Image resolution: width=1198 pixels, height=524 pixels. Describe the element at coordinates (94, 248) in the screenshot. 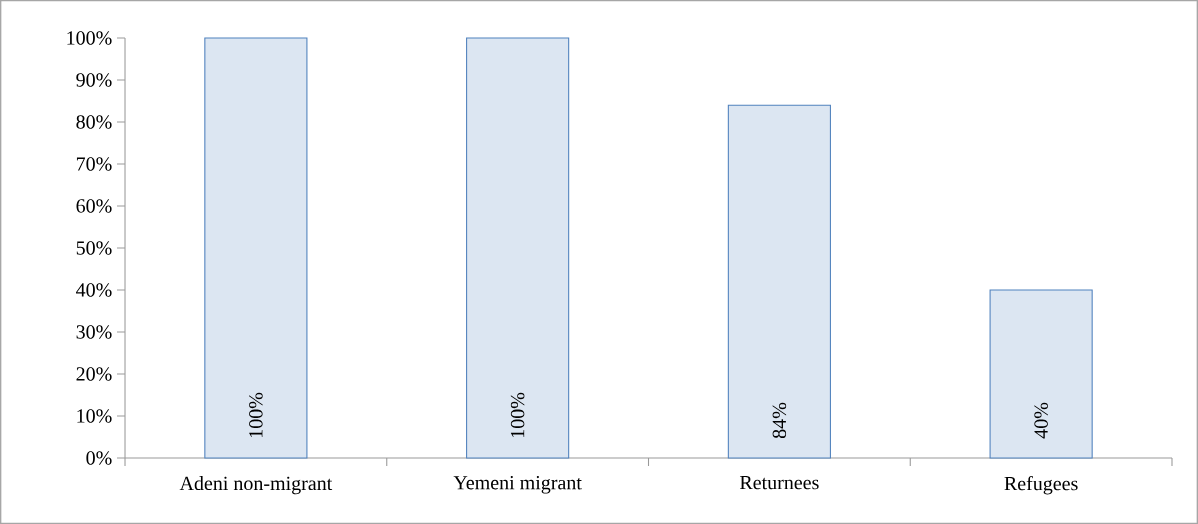

I see `y-tick-label: 50%` at that location.